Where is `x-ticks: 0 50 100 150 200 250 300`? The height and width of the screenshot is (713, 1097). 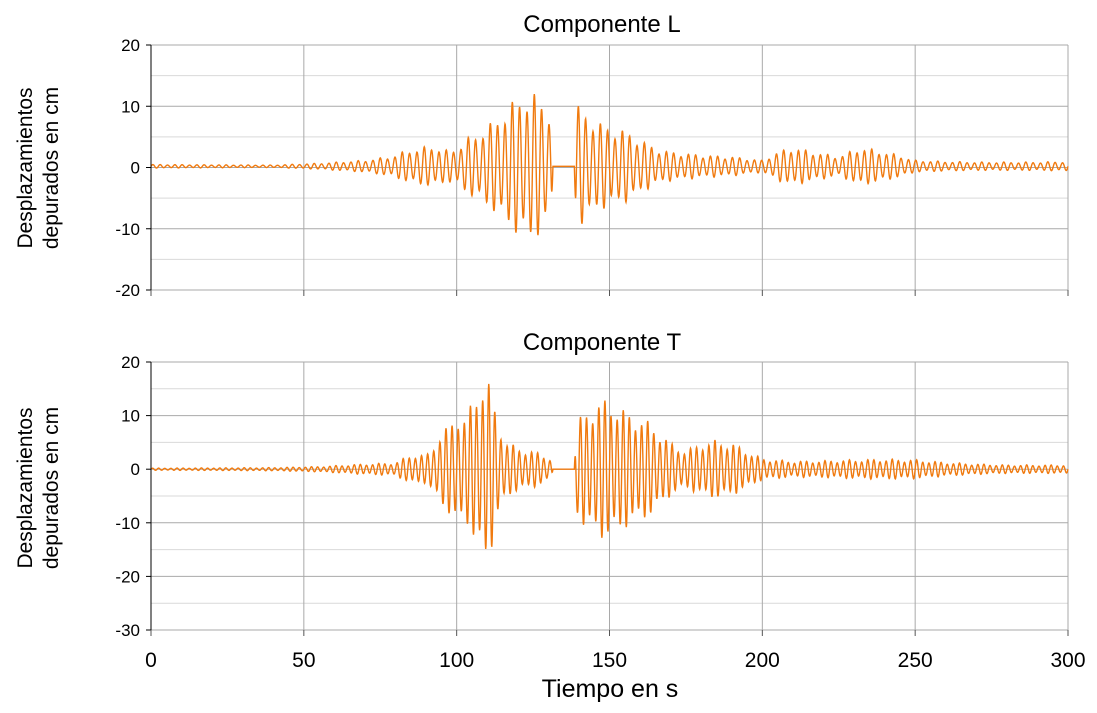
x-ticks: 0 50 100 150 200 250 300 is located at coordinates (615, 651).